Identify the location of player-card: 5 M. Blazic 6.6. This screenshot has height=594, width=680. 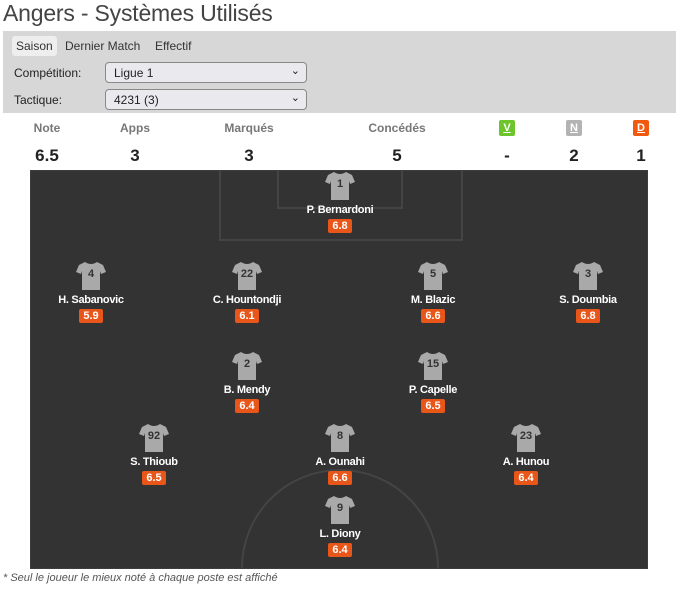
(433, 293).